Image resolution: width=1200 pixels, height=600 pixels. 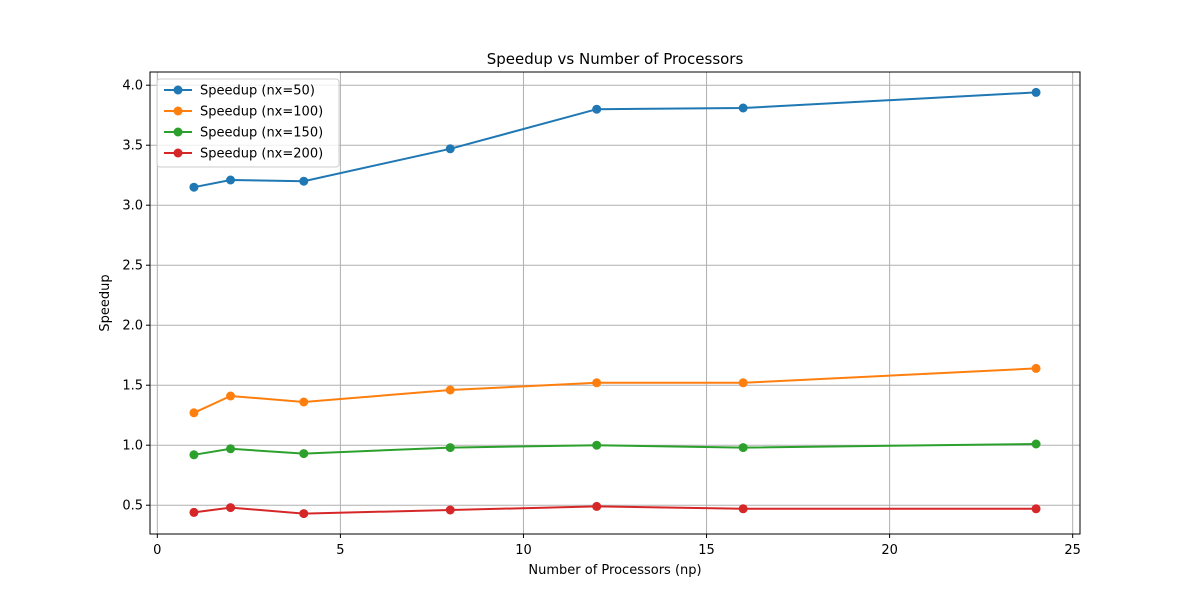 What do you see at coordinates (132, 86) in the screenshot?
I see `y-tick-label: 4.0` at bounding box center [132, 86].